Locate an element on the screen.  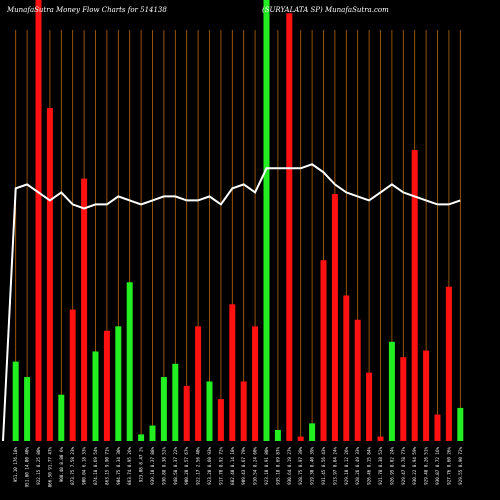
x-tick-label: 930.64 8.19 27% is located at coordinates (289, 466).